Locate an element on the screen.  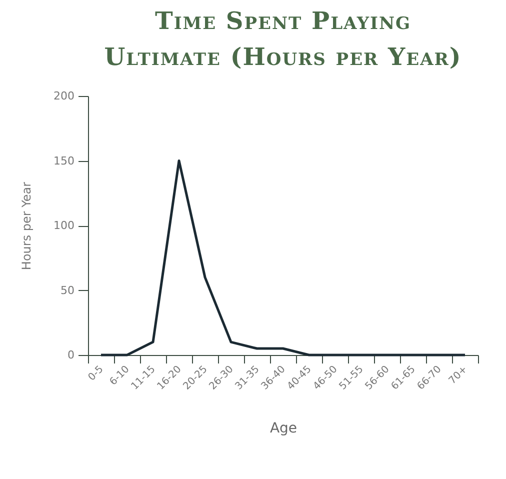
y-axis-title: Hours per Year is located at coordinates (27, 226).